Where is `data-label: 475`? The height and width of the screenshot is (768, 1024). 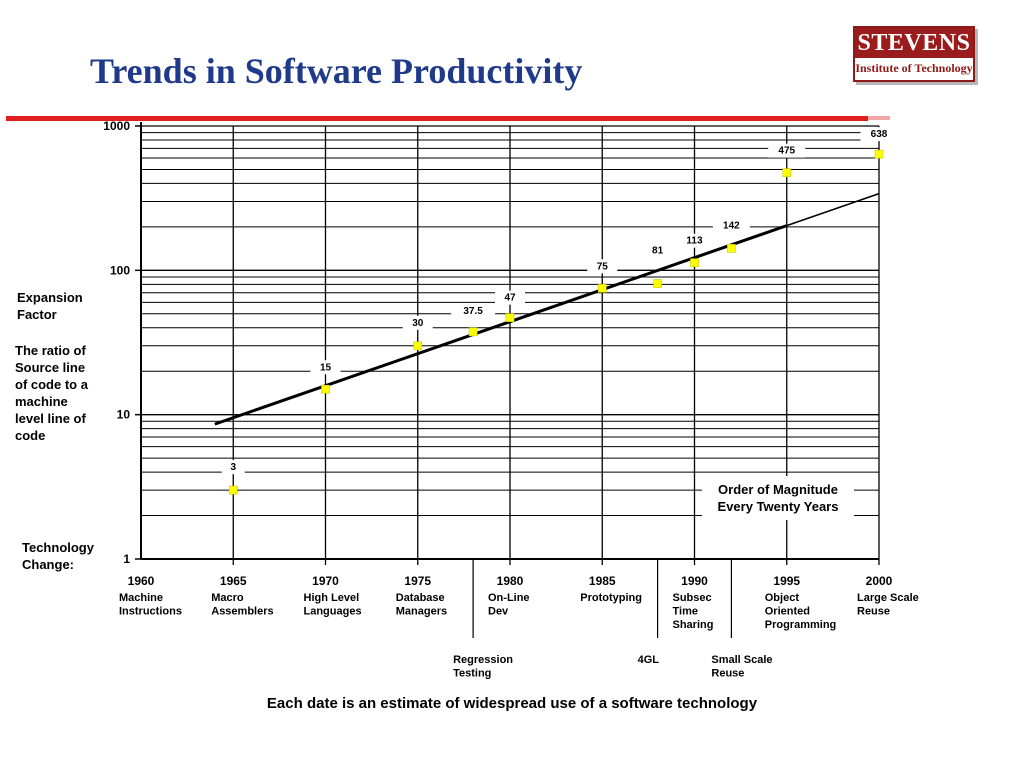 data-label: 475 is located at coordinates (786, 151).